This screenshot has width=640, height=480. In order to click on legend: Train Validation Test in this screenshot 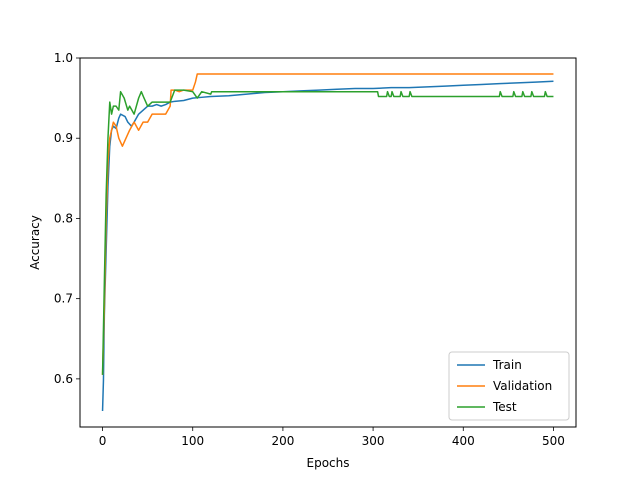, I will do `click(509, 386)`.